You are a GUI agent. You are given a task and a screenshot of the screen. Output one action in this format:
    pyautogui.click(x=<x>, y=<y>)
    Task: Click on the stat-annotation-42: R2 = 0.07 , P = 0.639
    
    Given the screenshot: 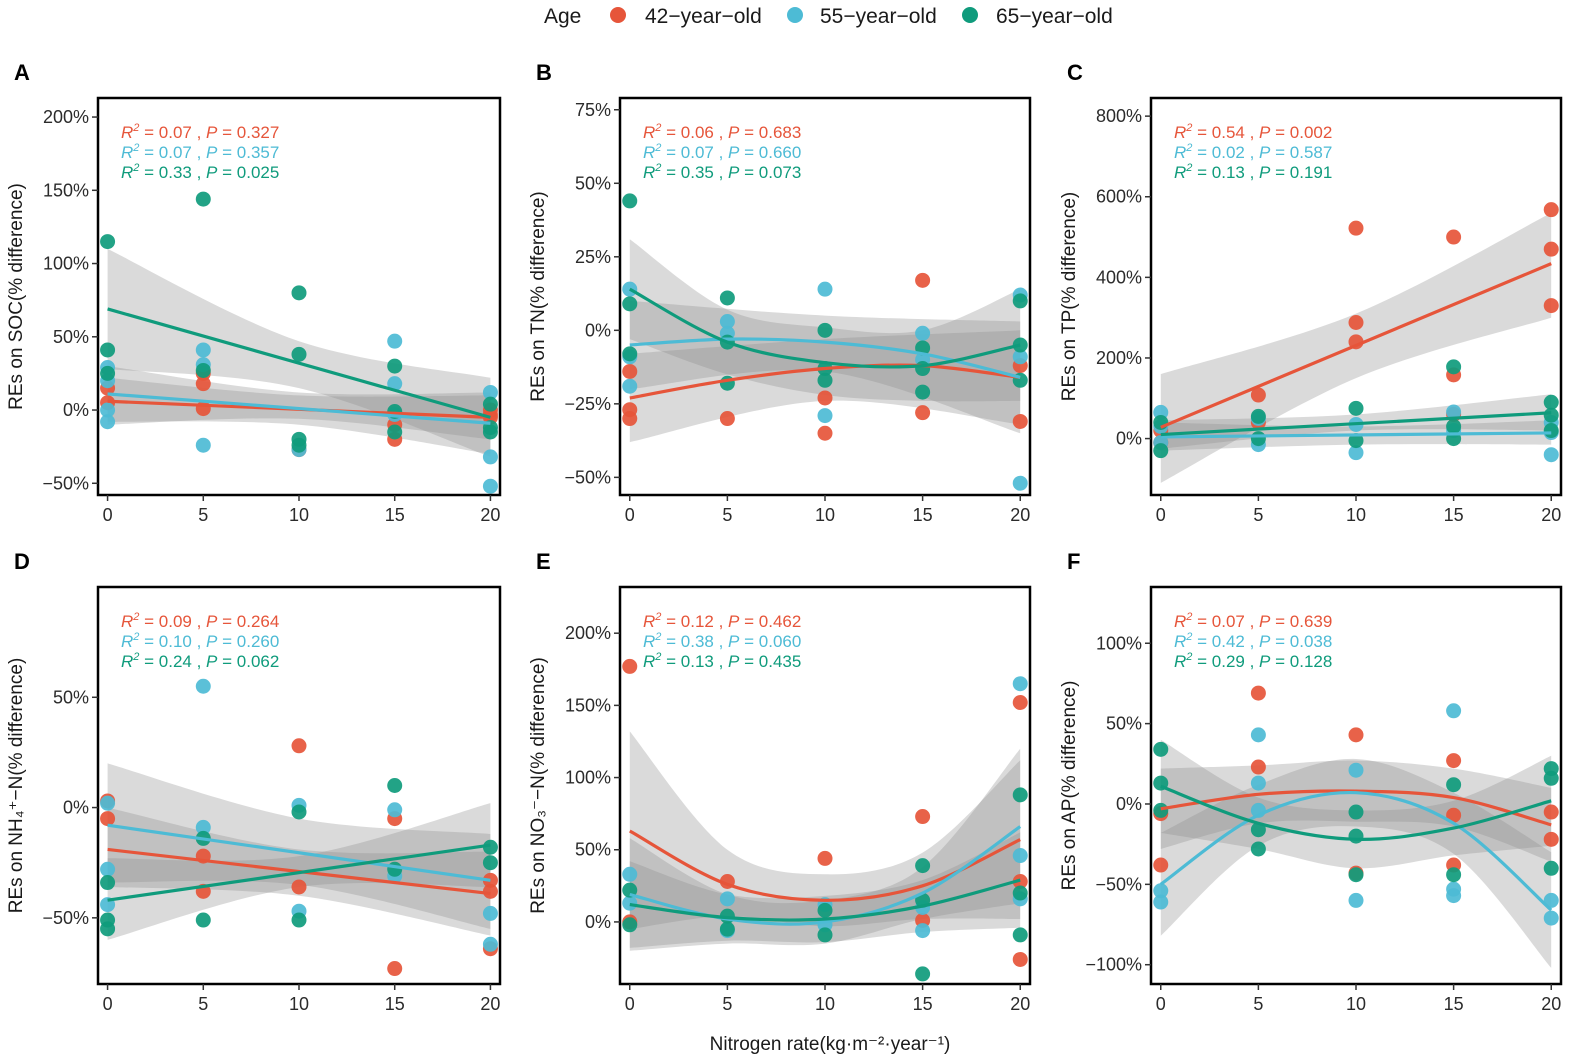 What is the action you would take?
    pyautogui.click(x=1253, y=621)
    